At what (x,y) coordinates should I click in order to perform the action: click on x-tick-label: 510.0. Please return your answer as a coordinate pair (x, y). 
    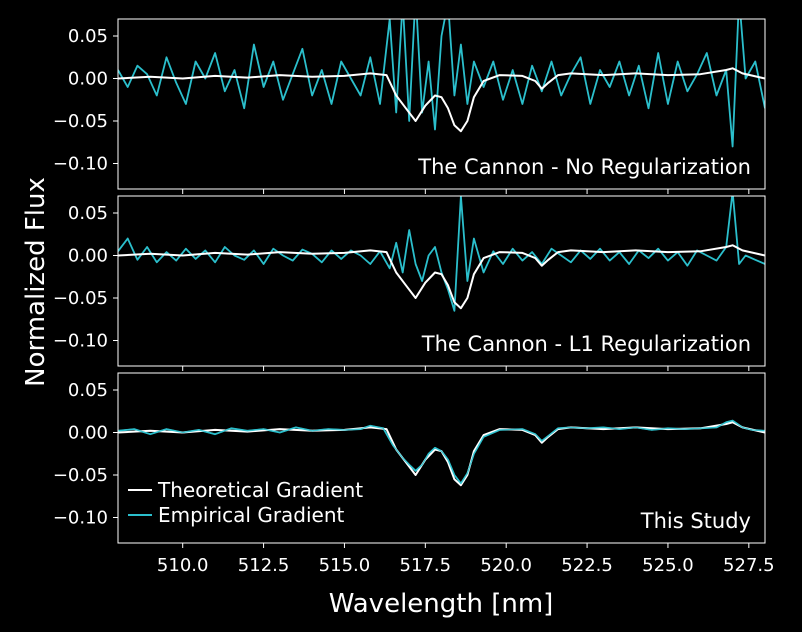
    Looking at the image, I should click on (183, 565).